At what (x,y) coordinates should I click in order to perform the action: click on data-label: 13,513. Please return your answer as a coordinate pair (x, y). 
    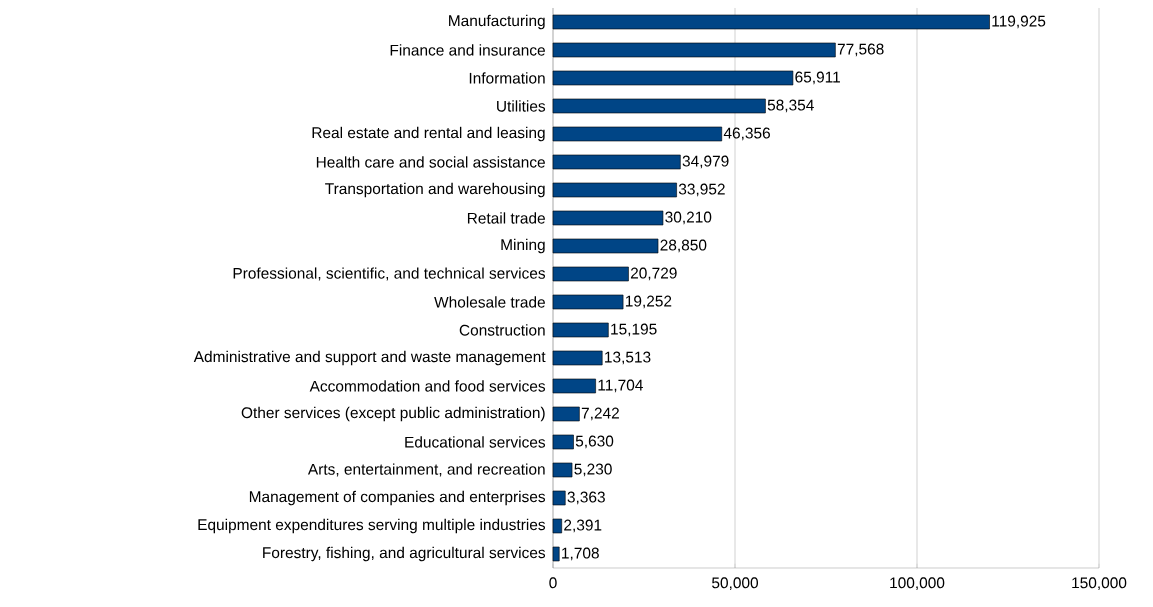
    Looking at the image, I should click on (628, 358).